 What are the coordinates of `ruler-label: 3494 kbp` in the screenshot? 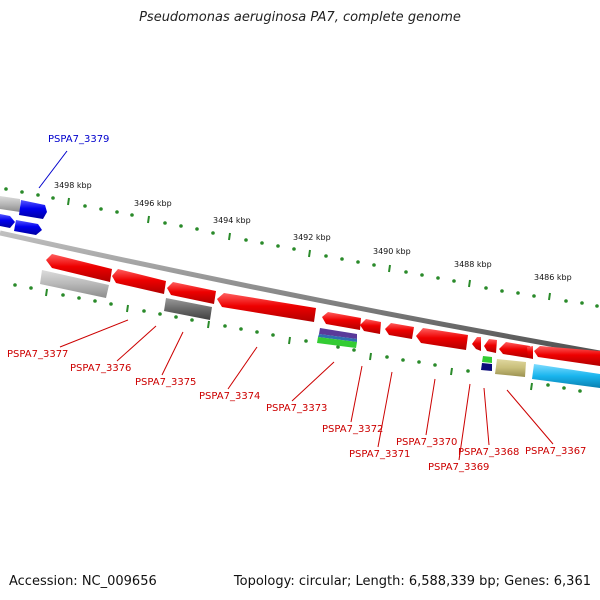 It's located at (232, 220).